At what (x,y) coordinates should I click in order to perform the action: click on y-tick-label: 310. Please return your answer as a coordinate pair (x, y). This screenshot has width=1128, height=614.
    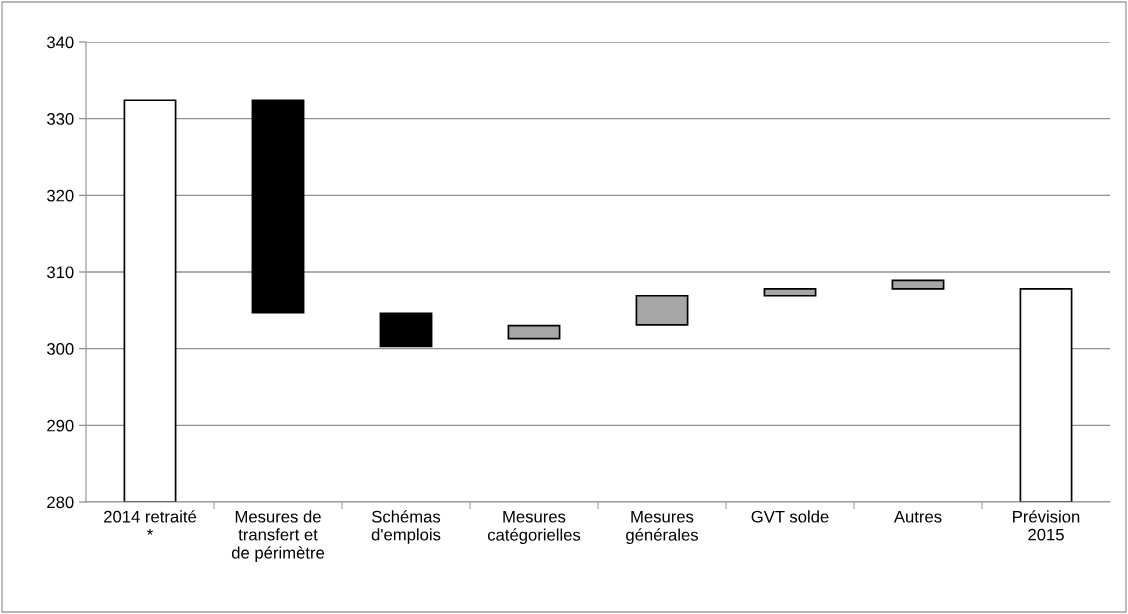
    Looking at the image, I should click on (60, 272).